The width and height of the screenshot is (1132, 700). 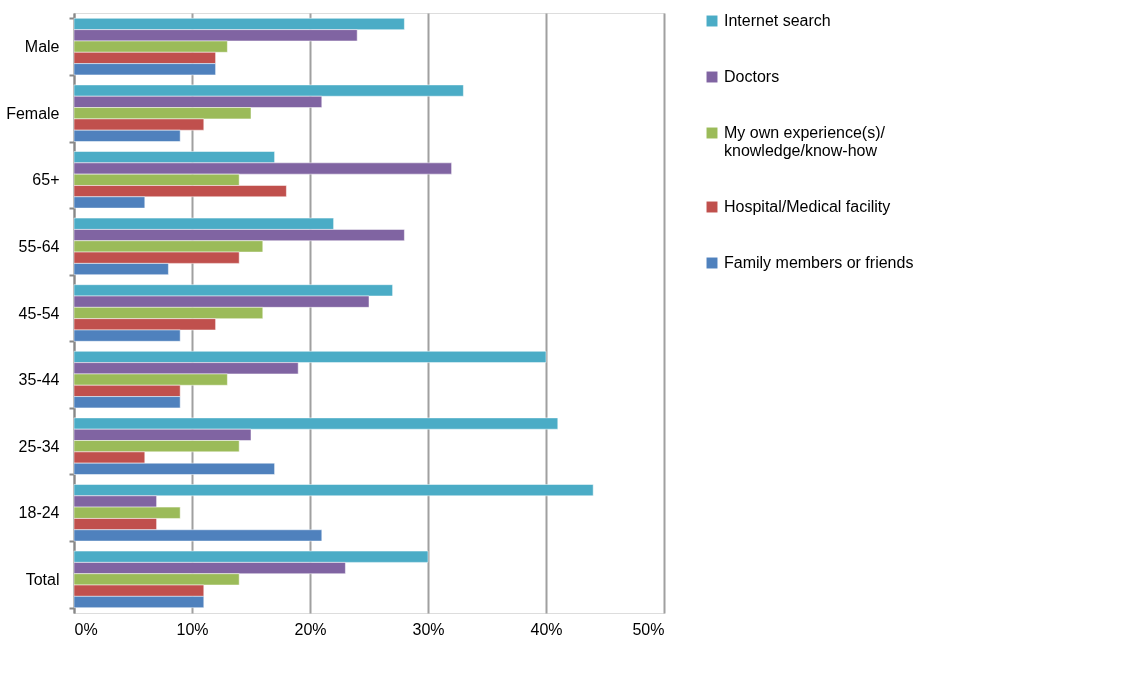 I want to click on x-tick-label: 10%, so click(x=192, y=629).